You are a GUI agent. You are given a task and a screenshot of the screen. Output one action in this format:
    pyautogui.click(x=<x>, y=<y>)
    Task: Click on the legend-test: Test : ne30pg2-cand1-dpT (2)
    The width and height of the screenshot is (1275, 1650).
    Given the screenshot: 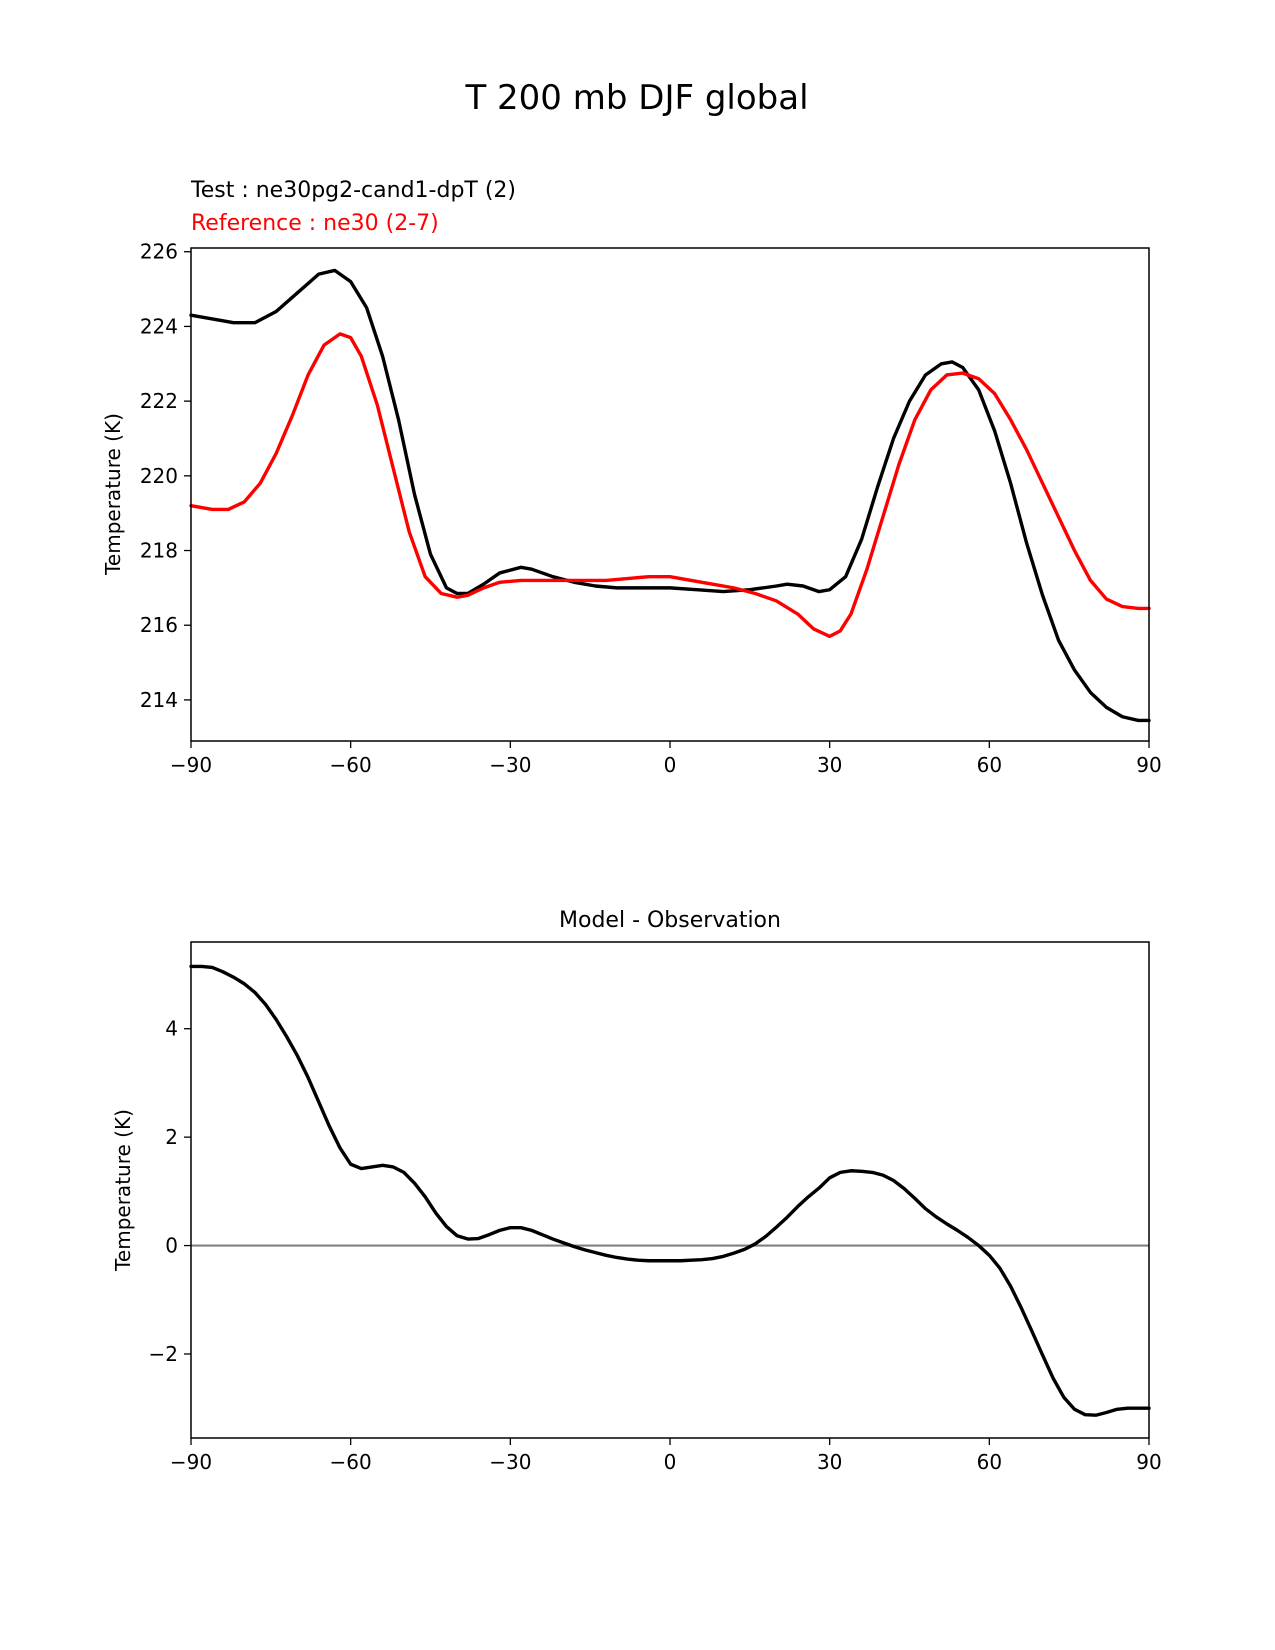 What is the action you would take?
    pyautogui.click(x=353, y=190)
    